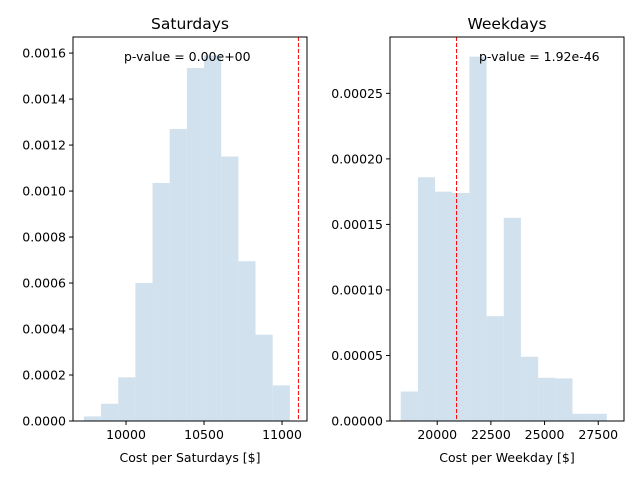 The height and width of the screenshot is (480, 640). I want to click on y-tick-label: 0.0014, so click(44, 99).